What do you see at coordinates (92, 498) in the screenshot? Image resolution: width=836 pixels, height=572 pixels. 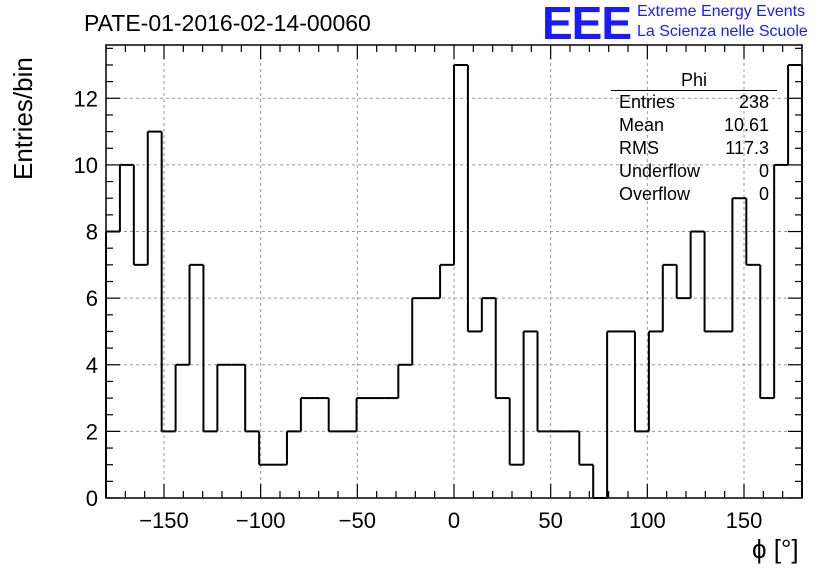 I see `y-tick-label: 0` at bounding box center [92, 498].